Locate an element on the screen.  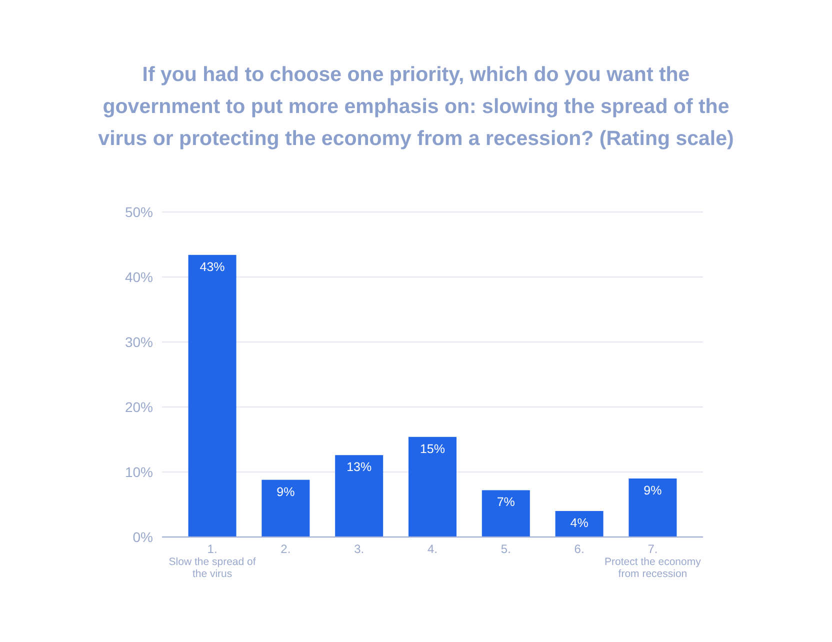
x-tick-label: 4. is located at coordinates (432, 549).